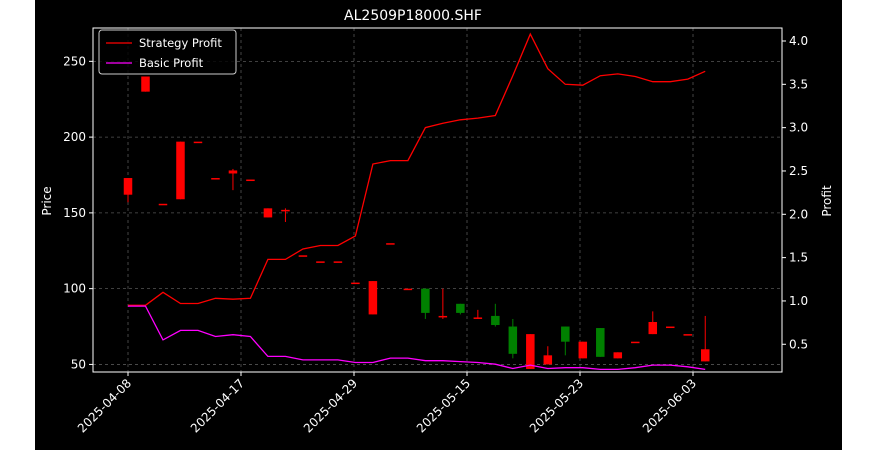  Describe the element at coordinates (556, 405) in the screenshot. I see `x-tick-label: 2025-05-23` at that location.